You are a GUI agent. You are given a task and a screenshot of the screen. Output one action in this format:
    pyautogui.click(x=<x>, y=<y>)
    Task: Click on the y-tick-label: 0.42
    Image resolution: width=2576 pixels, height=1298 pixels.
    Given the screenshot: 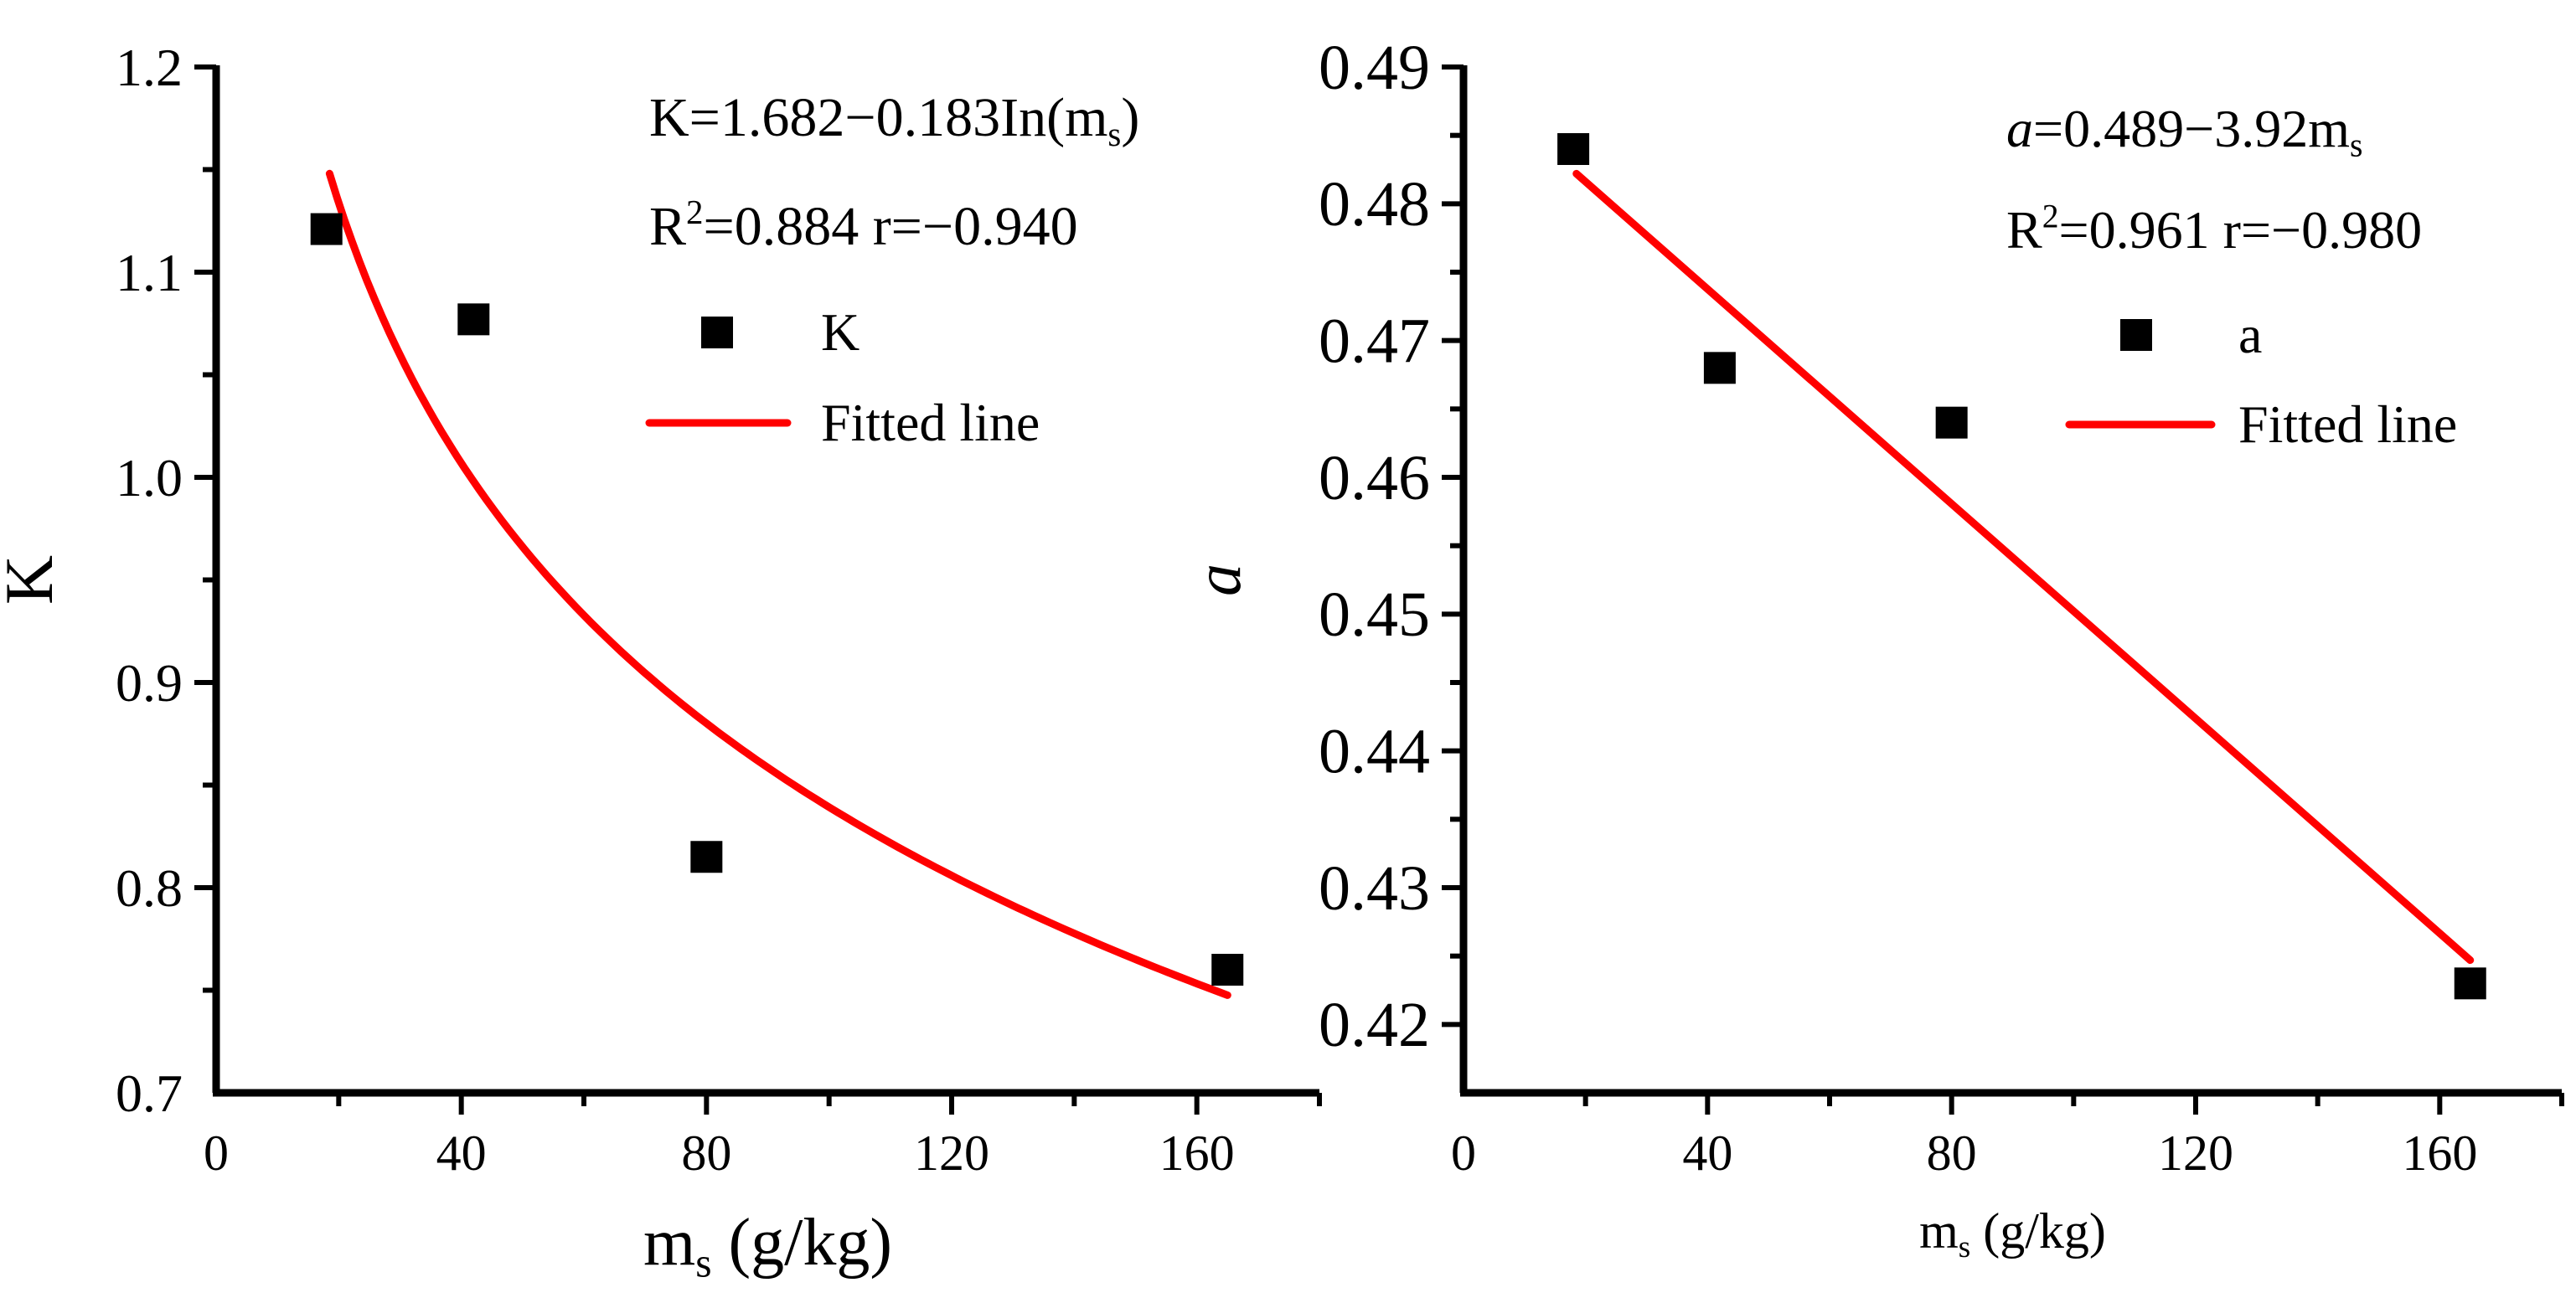 What is the action you would take?
    pyautogui.click(x=1374, y=1025)
    